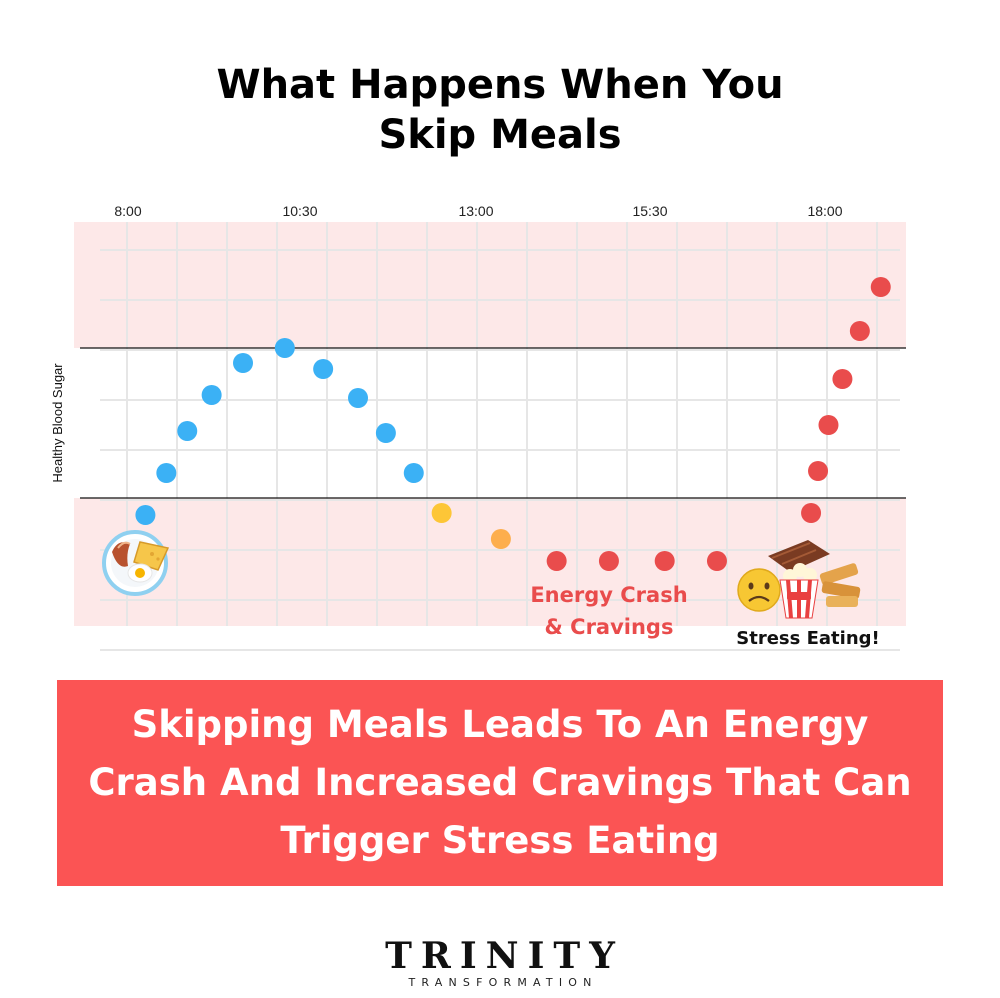 The height and width of the screenshot is (998, 1000). What do you see at coordinates (500, 110) in the screenshot?
I see `chart-title: What Happens When You Skip Meals` at bounding box center [500, 110].